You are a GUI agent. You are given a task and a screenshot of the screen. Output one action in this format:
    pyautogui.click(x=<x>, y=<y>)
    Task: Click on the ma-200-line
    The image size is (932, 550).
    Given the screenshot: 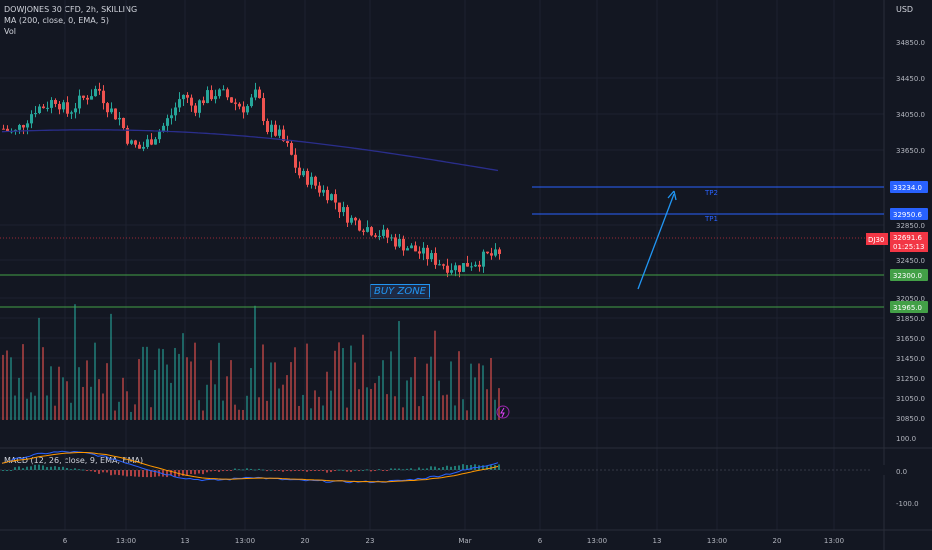 What is the action you would take?
    pyautogui.click(x=250, y=150)
    